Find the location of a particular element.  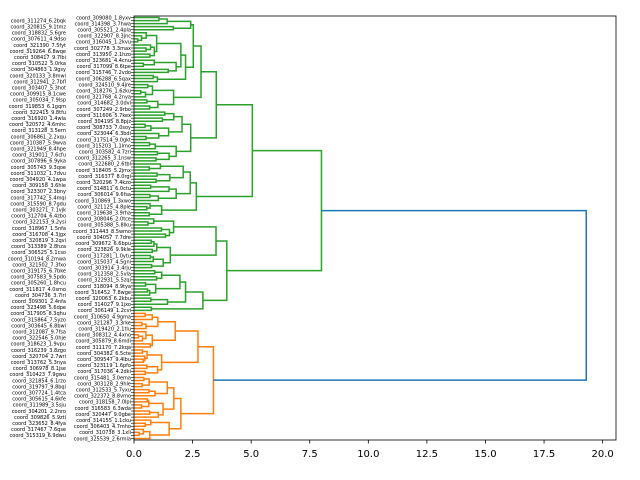

leaf-label: coord_313389_2.8hza is located at coordinates (38, 247).